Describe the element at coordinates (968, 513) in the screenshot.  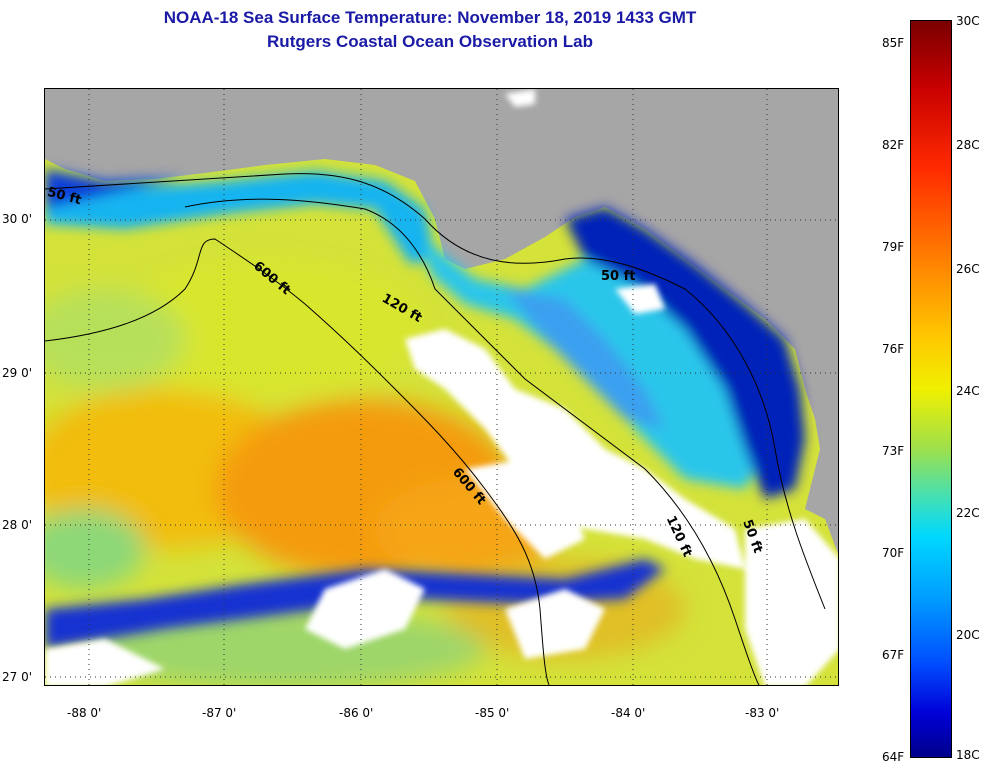
I see `colorbar-c-22: 22C` at that location.